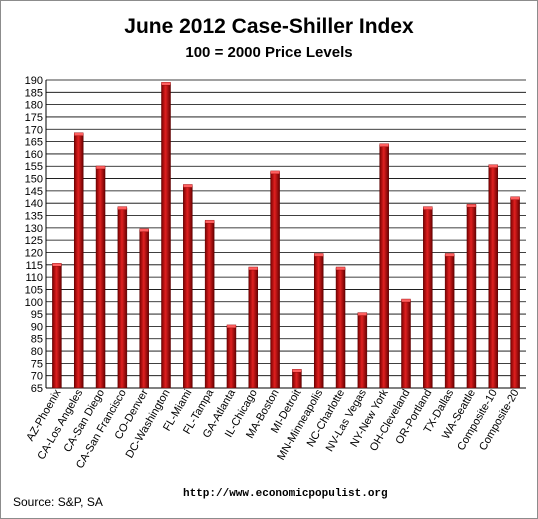 This screenshot has width=538, height=519. Describe the element at coordinates (37, 352) in the screenshot. I see `y-tick-label: 80` at that location.